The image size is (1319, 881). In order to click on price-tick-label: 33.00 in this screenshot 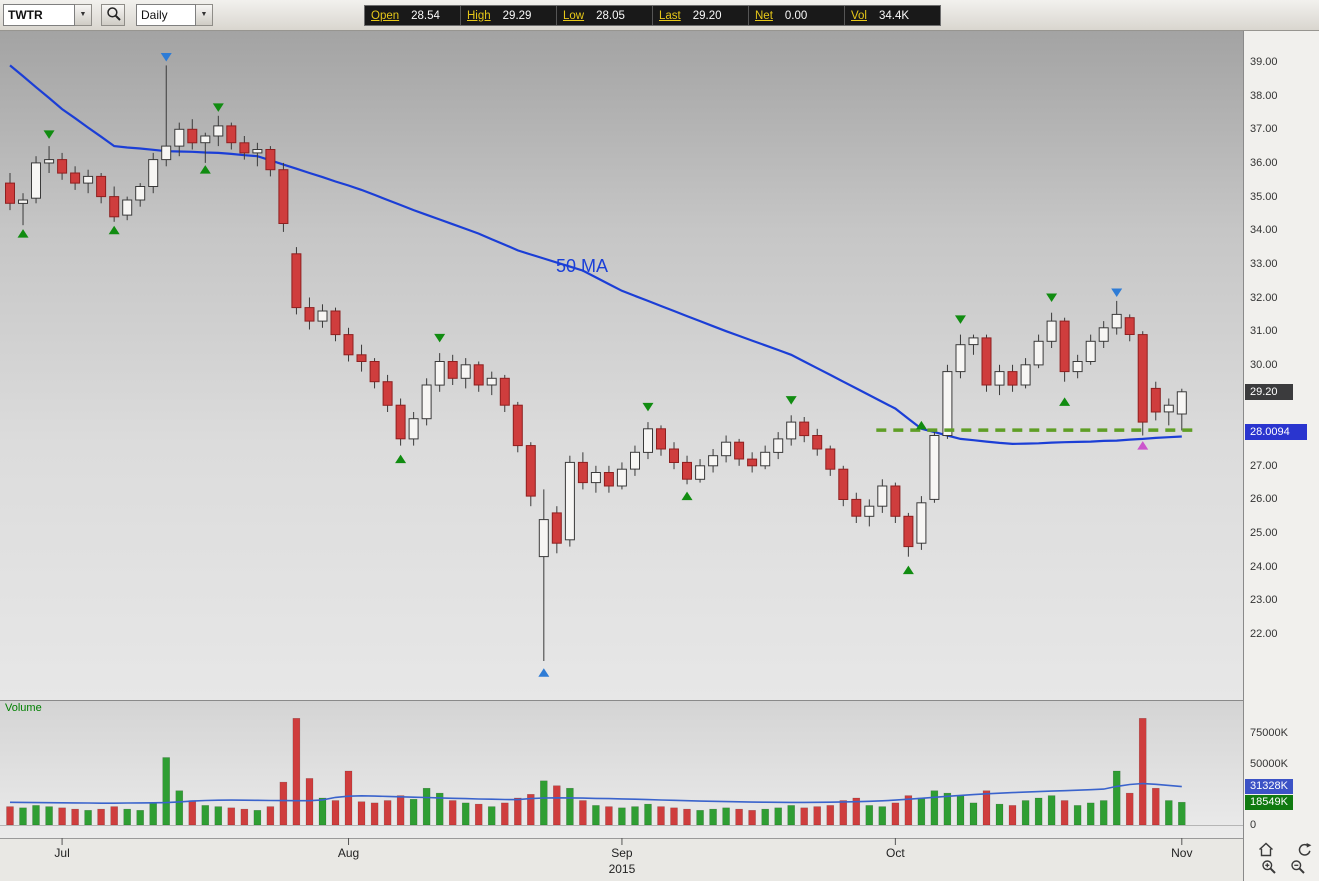, I will do `click(1264, 263)`.